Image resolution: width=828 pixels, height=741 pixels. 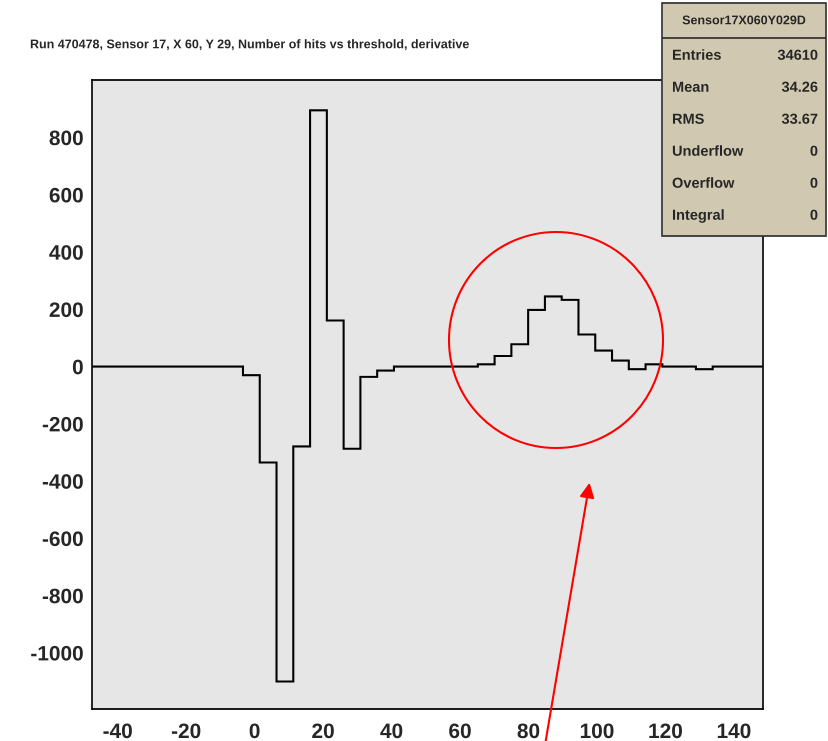 What do you see at coordinates (529, 730) in the screenshot?
I see `x-tick-label: 80` at bounding box center [529, 730].